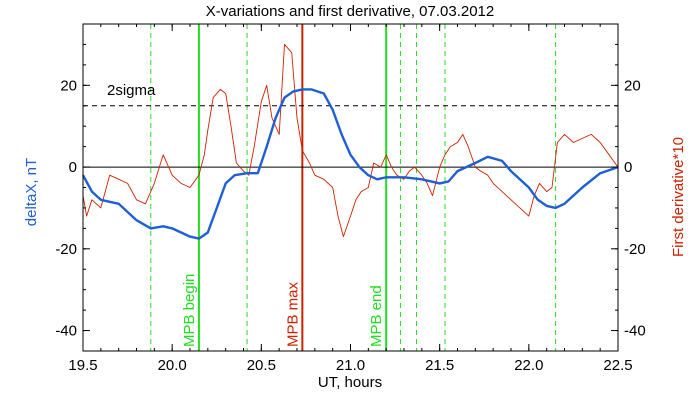 The width and height of the screenshot is (700, 400). I want to click on sigma-label: 2sigma, so click(131, 90).